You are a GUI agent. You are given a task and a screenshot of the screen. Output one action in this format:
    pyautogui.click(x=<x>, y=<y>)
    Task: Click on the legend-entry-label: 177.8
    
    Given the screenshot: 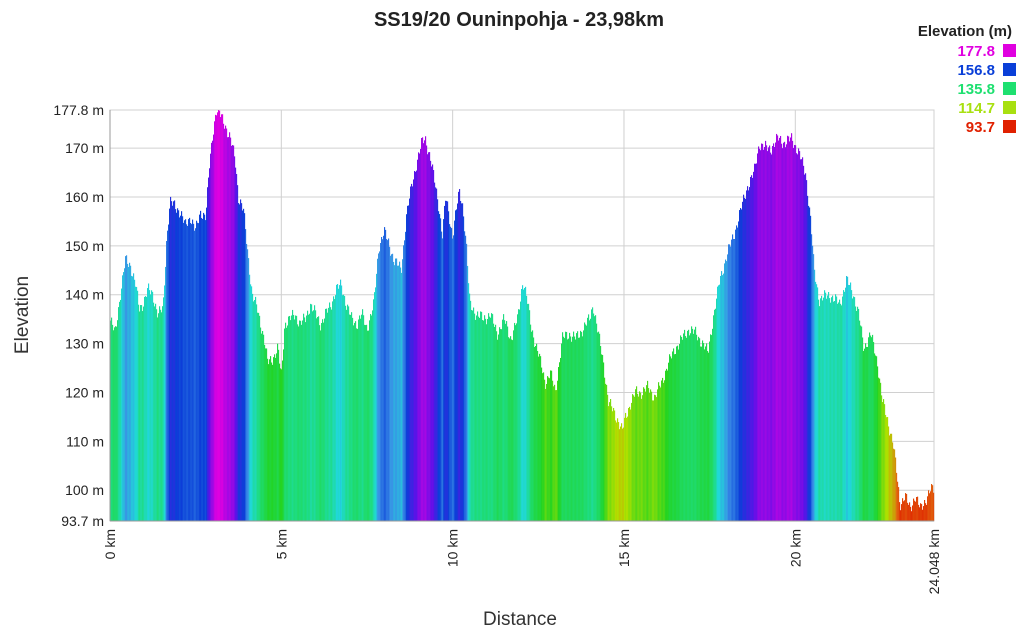 What is the action you would take?
    pyautogui.click(x=976, y=51)
    